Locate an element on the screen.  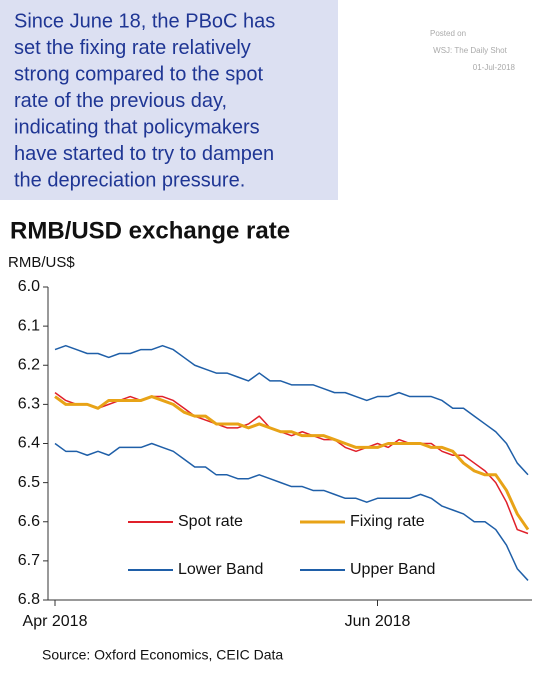
y-tick-label: 6.8 is located at coordinates (29, 599).